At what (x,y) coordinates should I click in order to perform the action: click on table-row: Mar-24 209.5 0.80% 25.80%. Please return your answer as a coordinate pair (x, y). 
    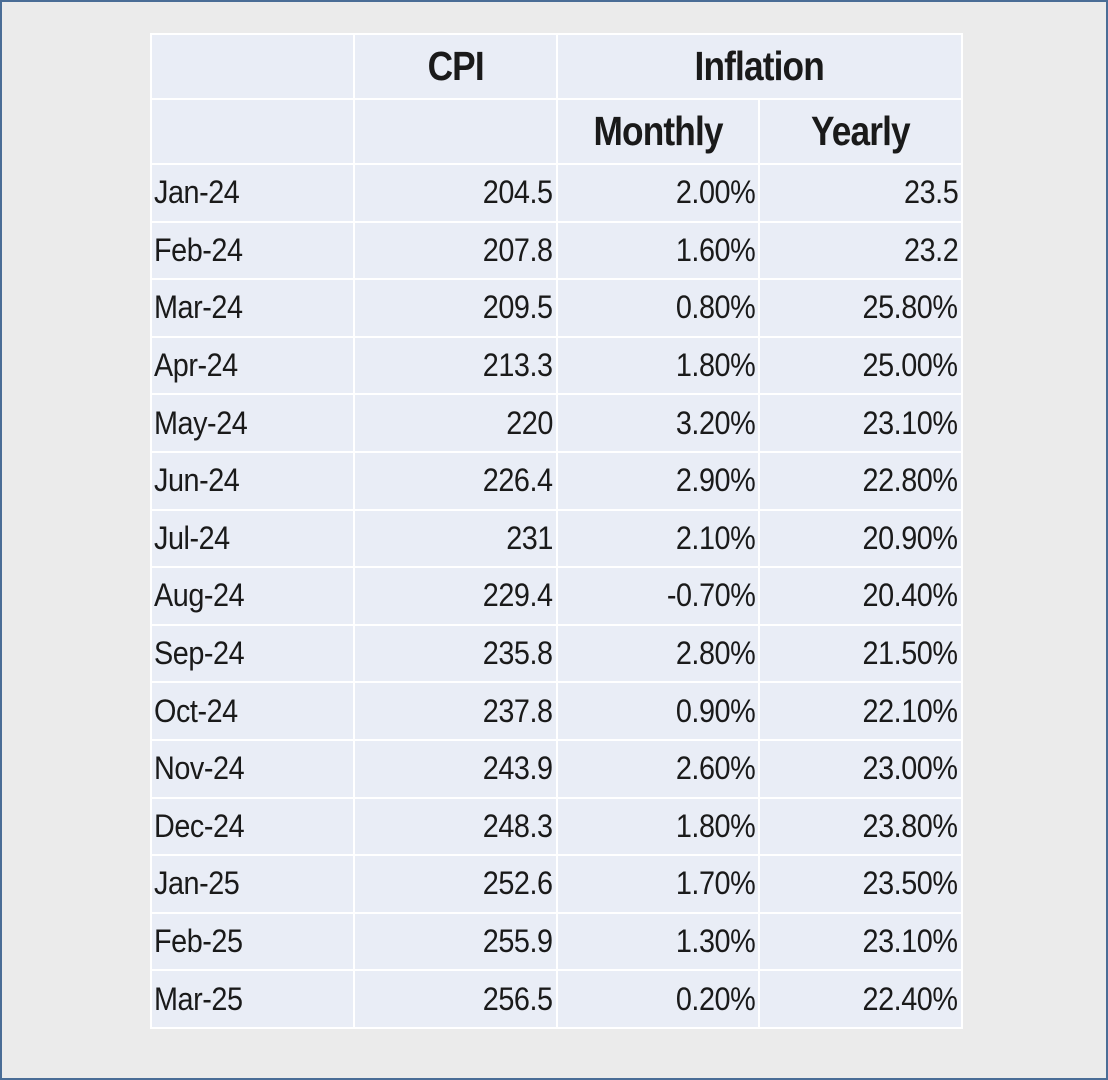
    Looking at the image, I should click on (557, 308).